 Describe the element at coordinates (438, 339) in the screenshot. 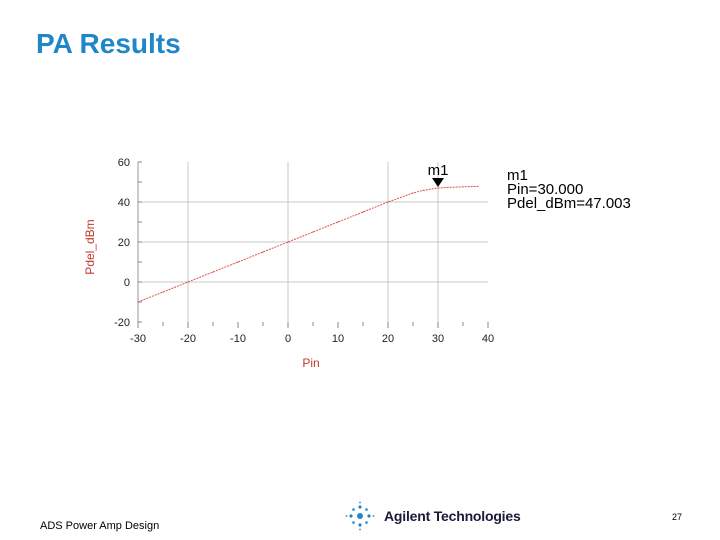

I see `x-tick-label: 30` at that location.